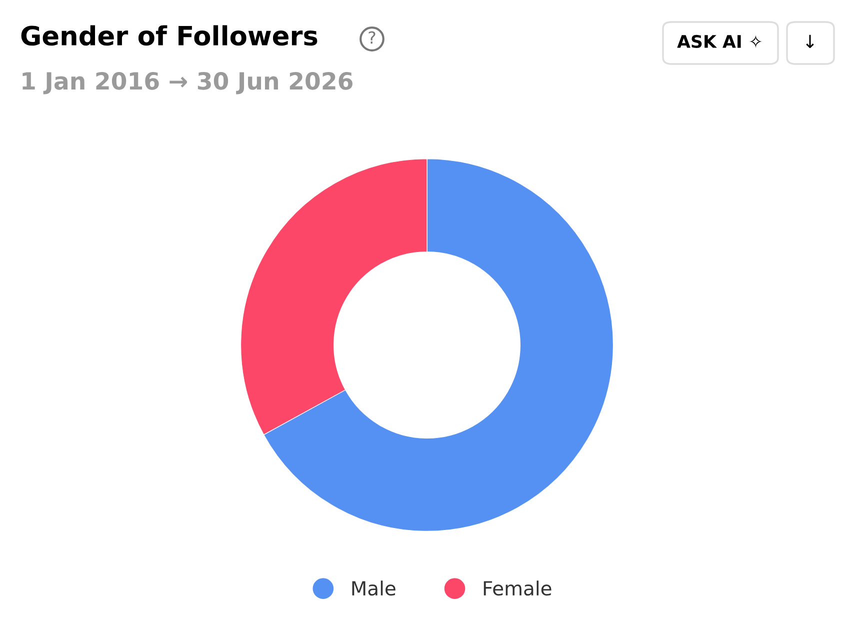  I want to click on chart-subtitle: 1 Jan 2016 → 30 Jun 2026, so click(187, 83).